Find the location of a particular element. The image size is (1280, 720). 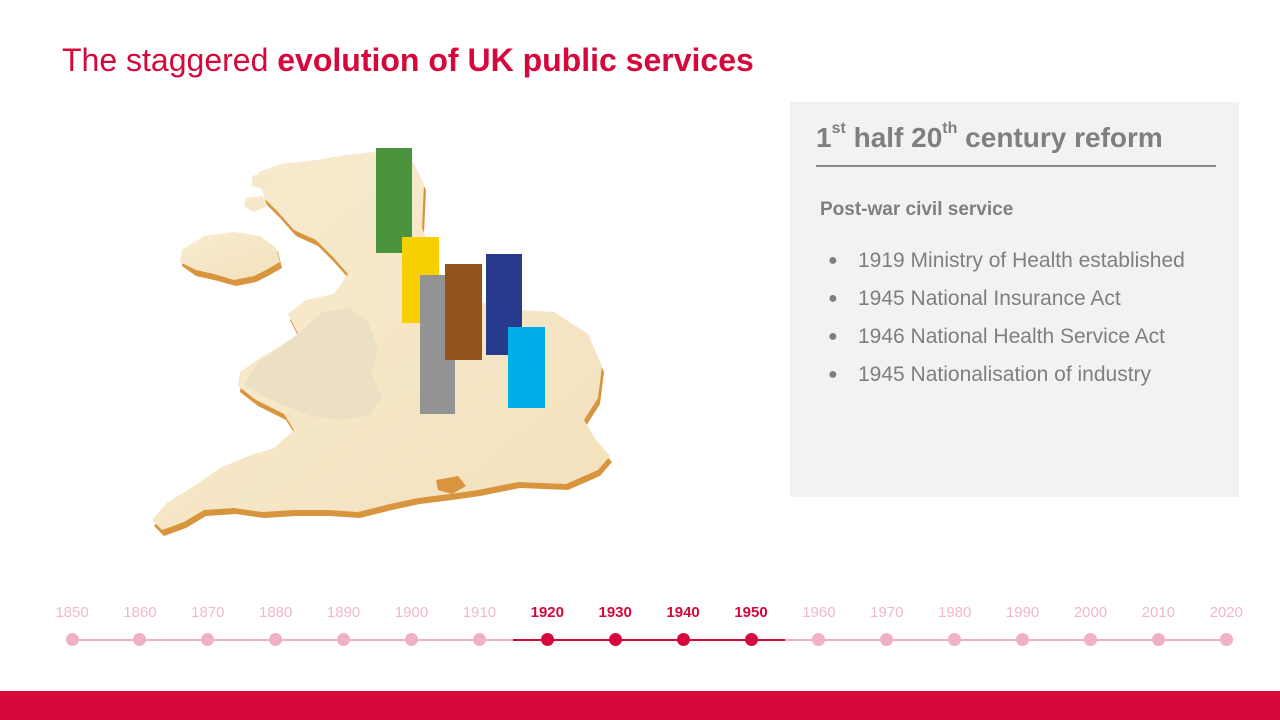

panel-heading: 1st half 20th century reform is located at coordinates (1016, 137).